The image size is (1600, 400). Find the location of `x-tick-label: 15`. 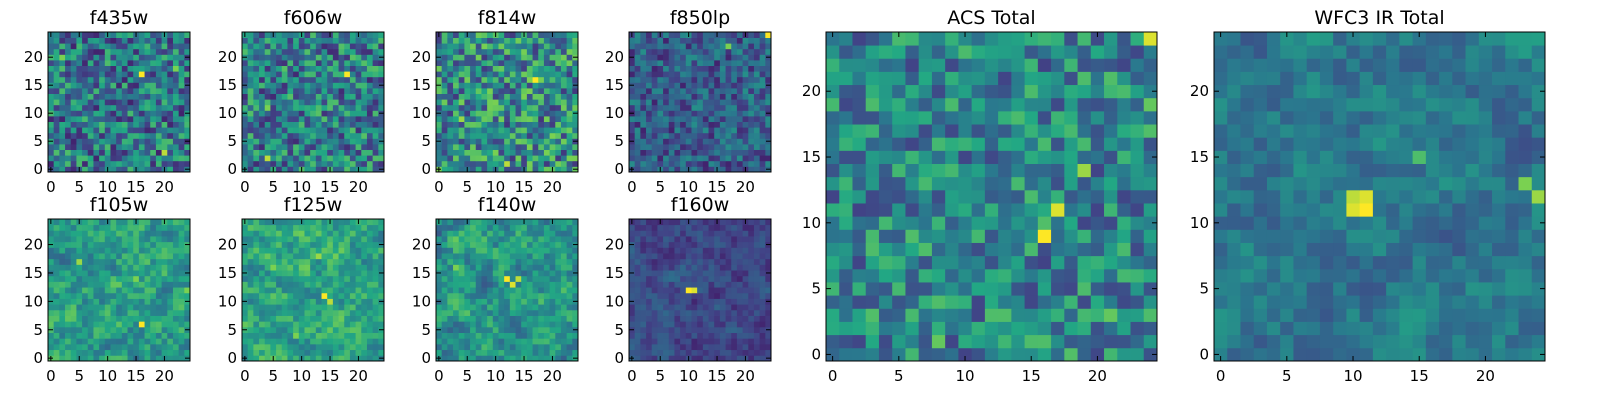

x-tick-label: 15 is located at coordinates (329, 376).